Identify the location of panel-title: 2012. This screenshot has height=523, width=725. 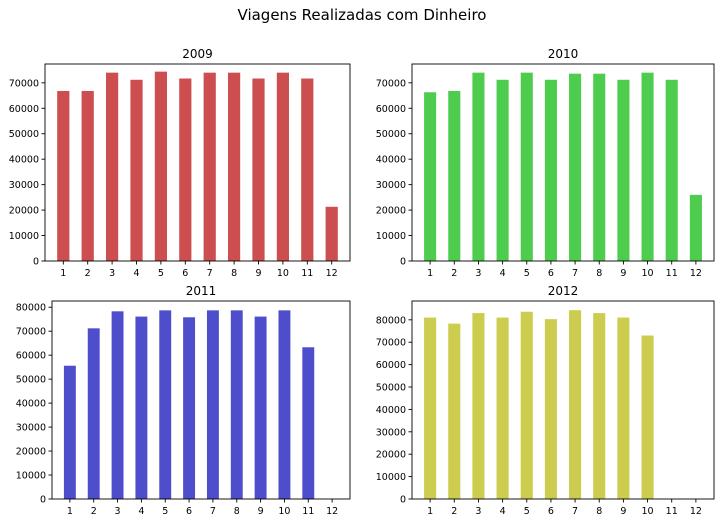
(563, 291).